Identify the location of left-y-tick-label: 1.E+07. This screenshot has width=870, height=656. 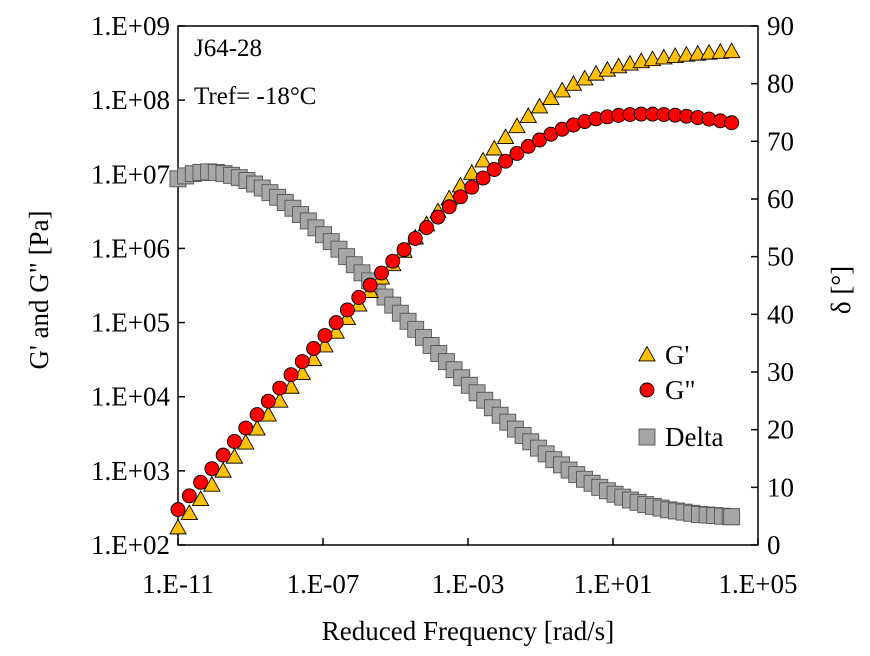
(130, 174).